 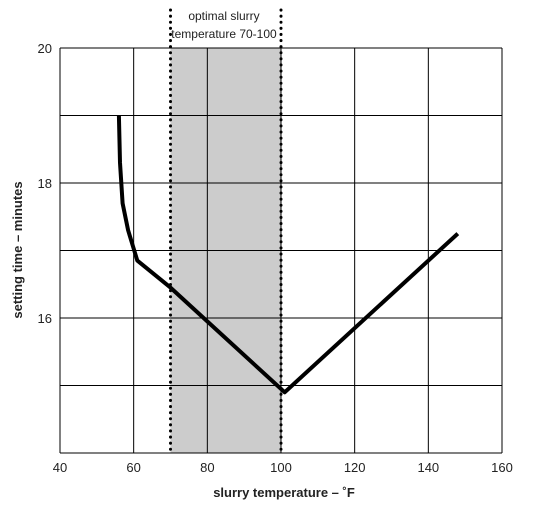 I want to click on x-axis-label: slurry temperature – ˚F, so click(x=284, y=492).